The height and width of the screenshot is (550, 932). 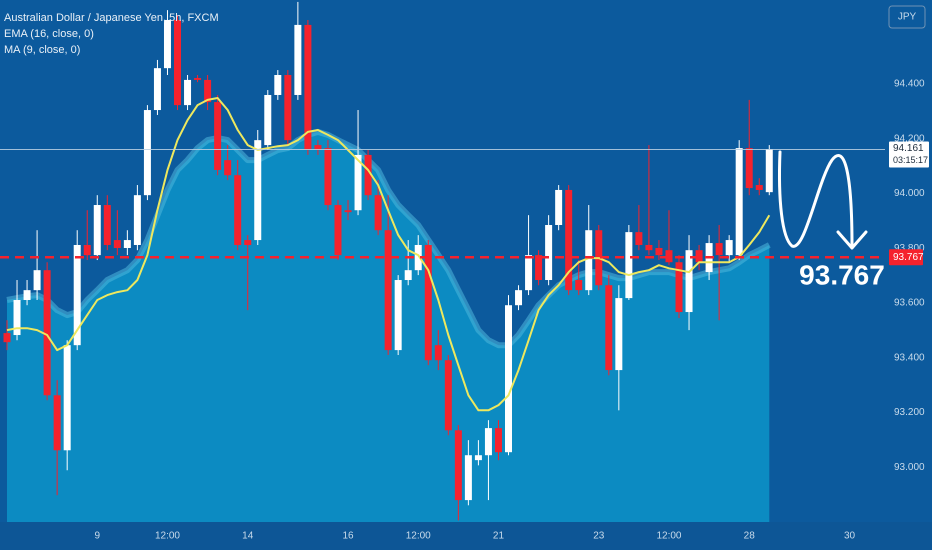 What do you see at coordinates (909, 84) in the screenshot?
I see `y-tick-label: 94.400` at bounding box center [909, 84].